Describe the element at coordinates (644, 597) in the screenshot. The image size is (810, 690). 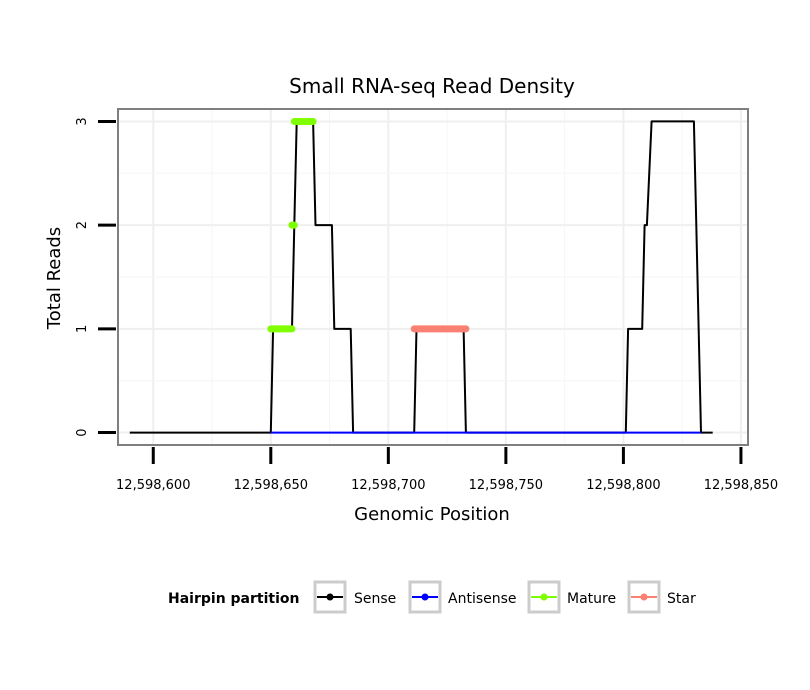
I see `legend-key-dot-star` at that location.